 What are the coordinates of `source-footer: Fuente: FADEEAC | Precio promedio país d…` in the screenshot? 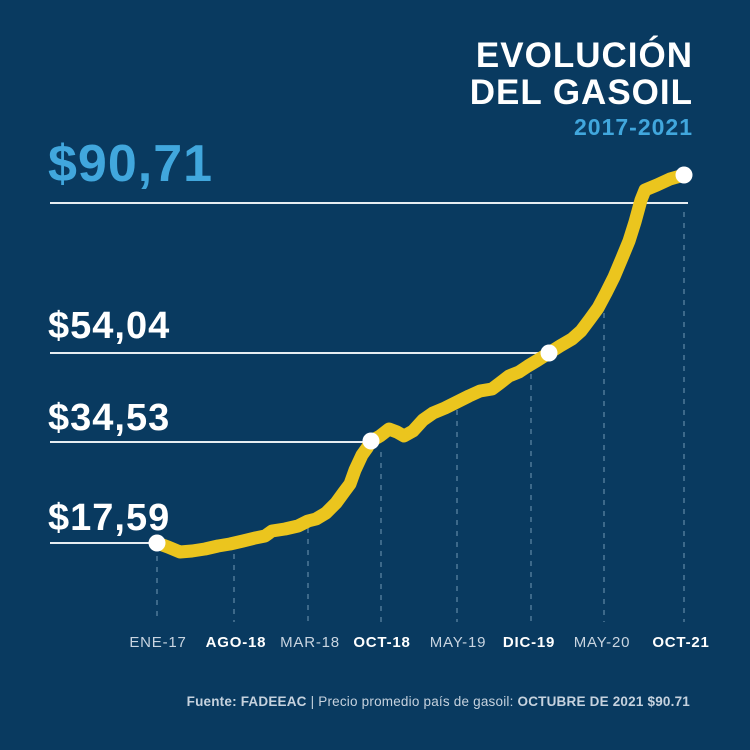 It's located at (438, 701).